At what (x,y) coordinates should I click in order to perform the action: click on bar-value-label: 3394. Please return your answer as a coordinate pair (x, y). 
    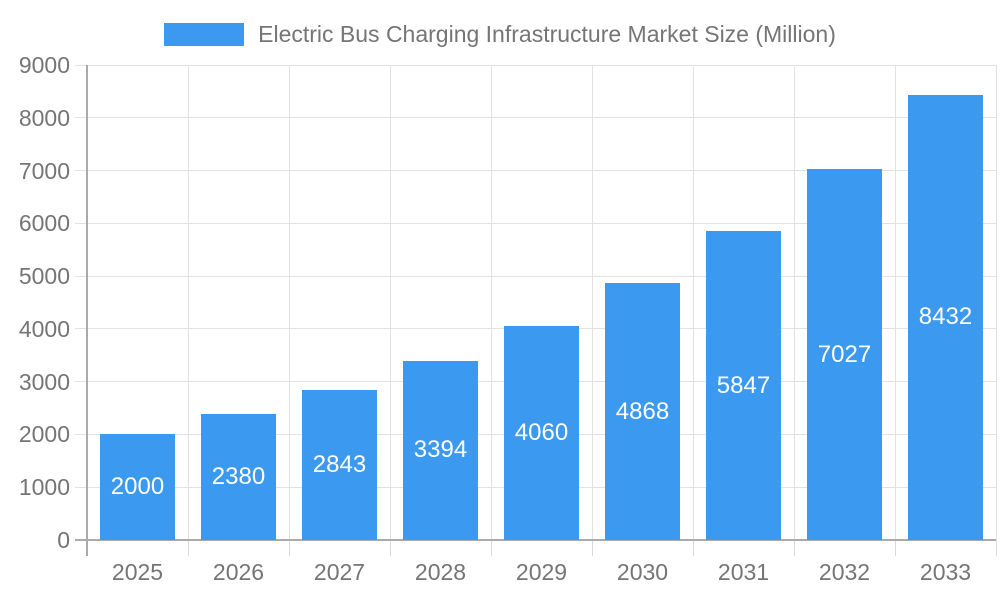
    Looking at the image, I should click on (440, 450).